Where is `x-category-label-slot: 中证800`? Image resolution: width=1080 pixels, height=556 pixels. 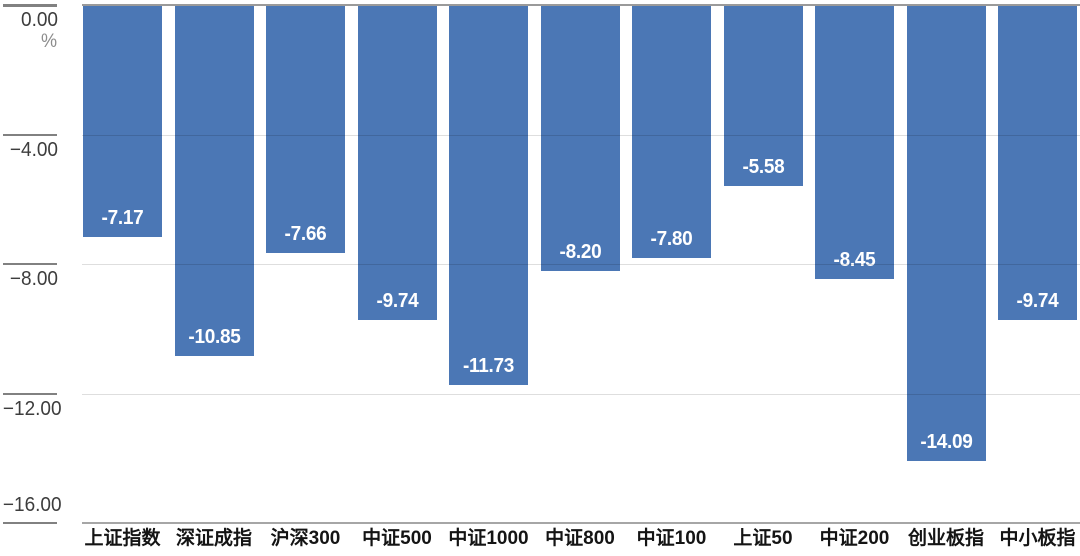
x-category-label-slot: 中证800 is located at coordinates (580, 539).